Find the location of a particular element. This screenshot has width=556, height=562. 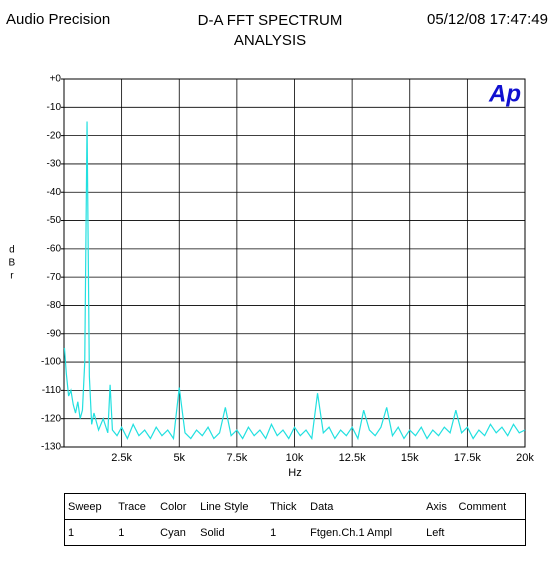

x-tick-label: 17.5k is located at coordinates (467, 458).